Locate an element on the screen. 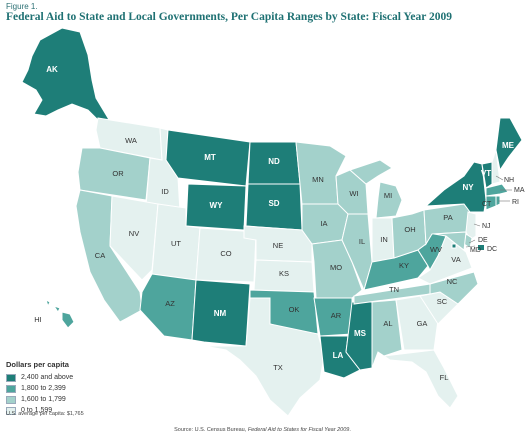 The width and height of the screenshot is (525, 438). state-label-ga: GA is located at coordinates (422, 323).